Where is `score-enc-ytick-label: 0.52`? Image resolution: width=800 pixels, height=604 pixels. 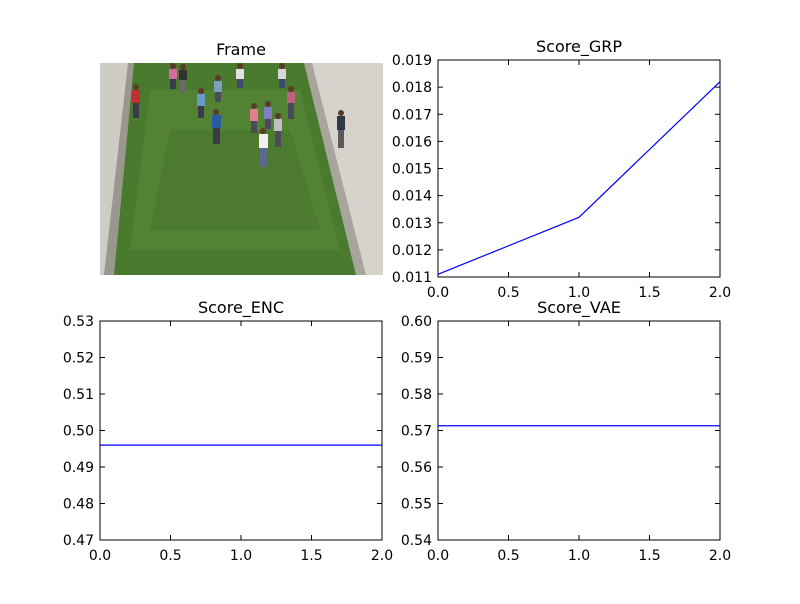
score-enc-ytick-label: 0.52 is located at coordinates (78, 359).